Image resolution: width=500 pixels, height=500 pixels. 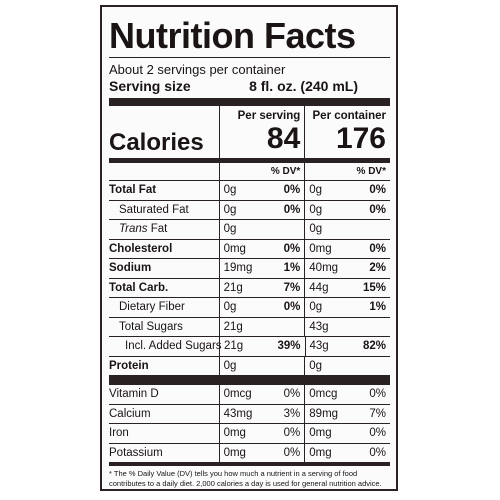 I want to click on per-container-dv: 82%, so click(x=374, y=346).